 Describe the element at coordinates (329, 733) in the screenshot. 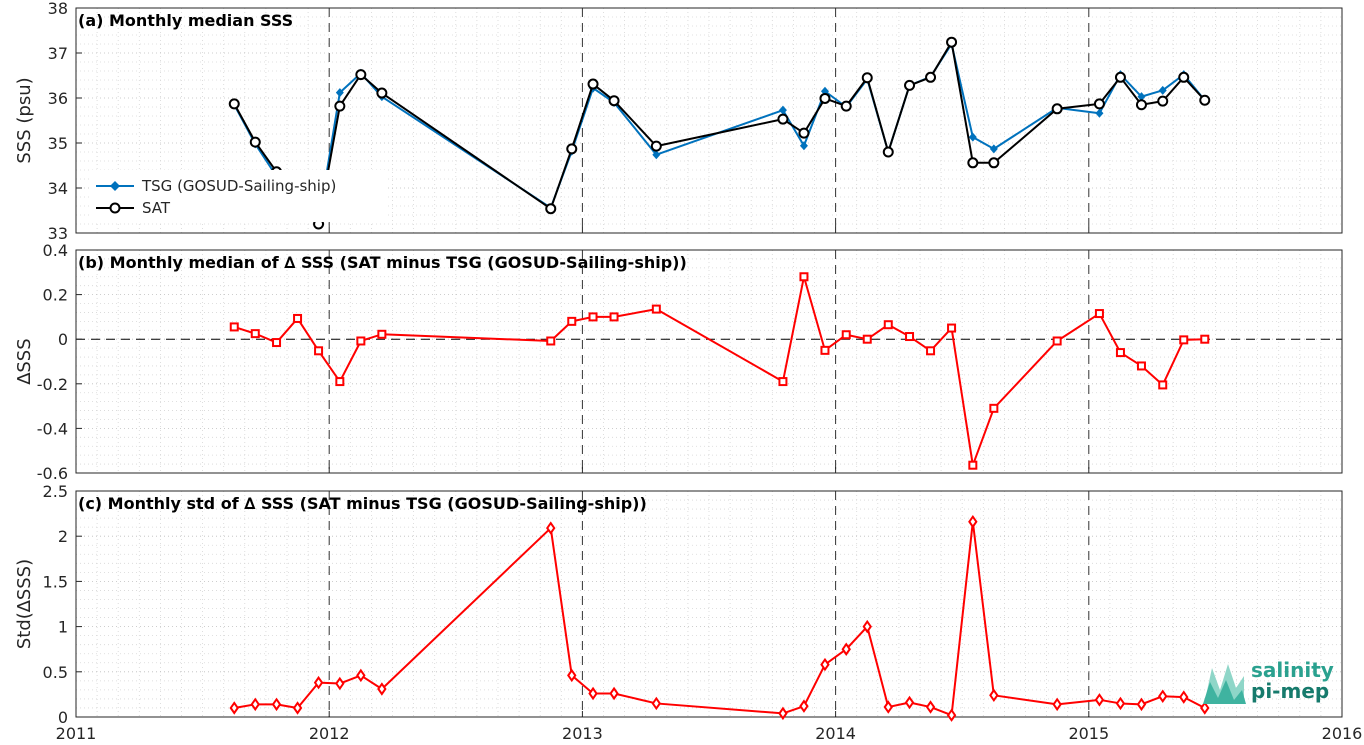

I see `x-tick-label: 2012` at that location.